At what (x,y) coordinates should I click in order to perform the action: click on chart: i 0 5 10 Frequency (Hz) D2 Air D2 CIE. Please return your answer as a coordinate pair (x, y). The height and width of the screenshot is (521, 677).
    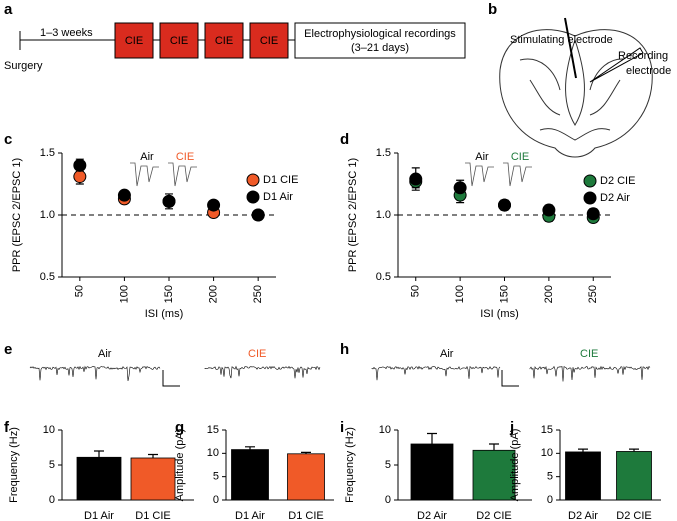
    Looking at the image, I should click on (436, 470).